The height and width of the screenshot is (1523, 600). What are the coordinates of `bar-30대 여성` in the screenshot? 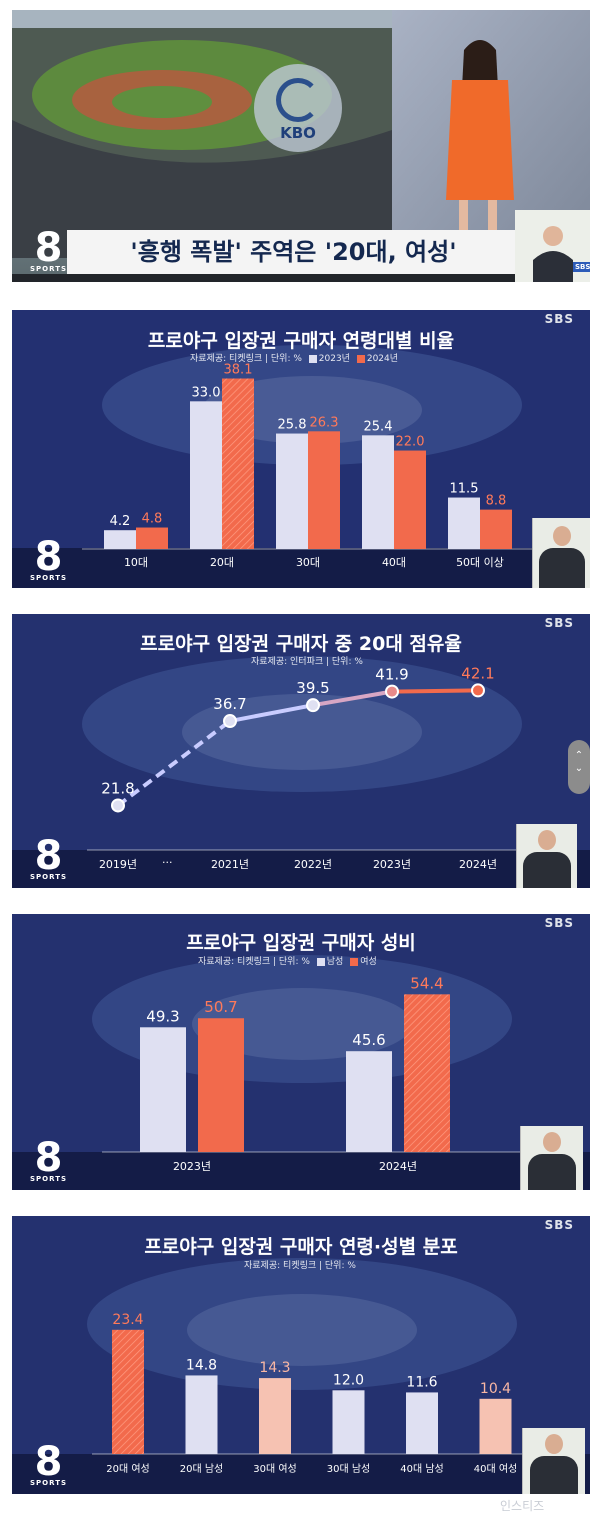 It's located at (275, 1416).